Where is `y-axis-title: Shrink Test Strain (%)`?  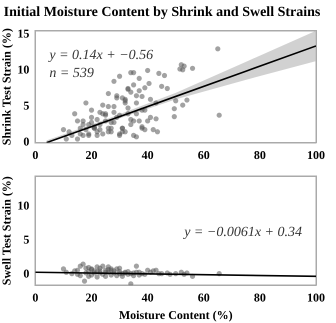
y-axis-title: Shrink Test Strain (%) is located at coordinates (7, 87).